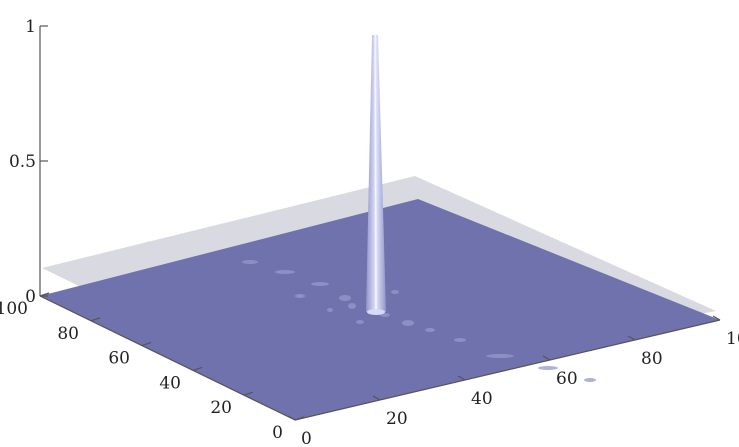 The height and width of the screenshot is (447, 739). Describe the element at coordinates (167, 358) in the screenshot. I see `y-axis` at that location.